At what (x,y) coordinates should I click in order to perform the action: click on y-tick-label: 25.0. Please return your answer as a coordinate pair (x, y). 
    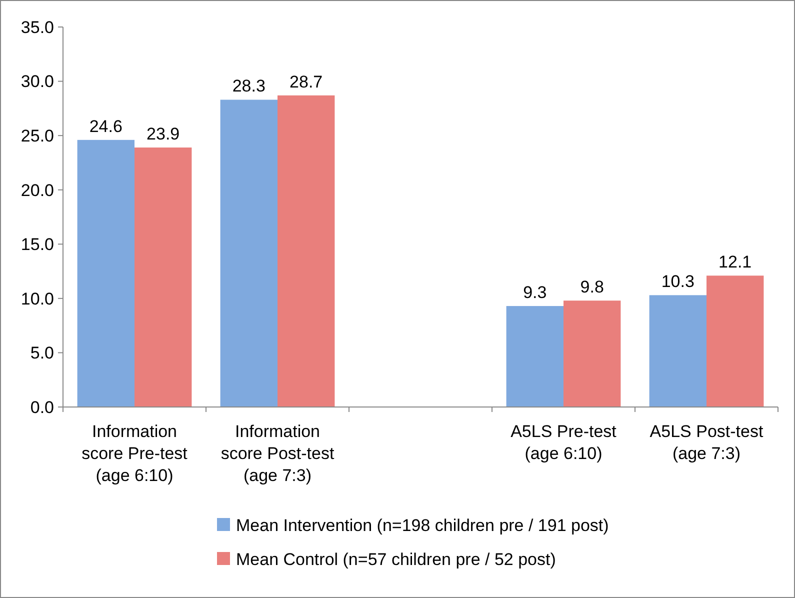
    Looking at the image, I should click on (37, 136).